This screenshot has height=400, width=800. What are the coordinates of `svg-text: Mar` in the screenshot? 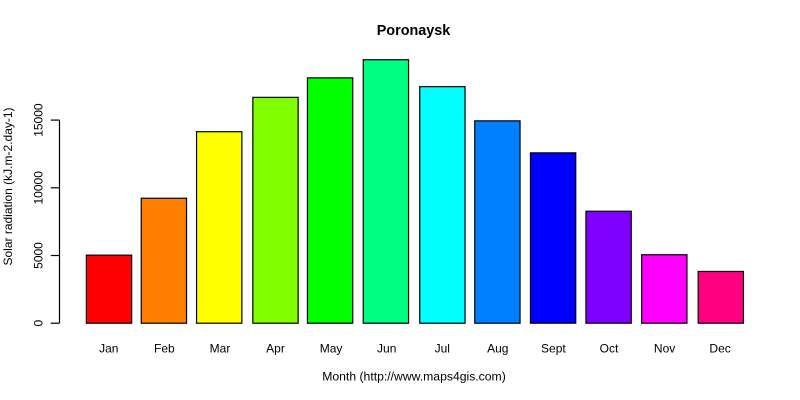 It's located at (220, 349).